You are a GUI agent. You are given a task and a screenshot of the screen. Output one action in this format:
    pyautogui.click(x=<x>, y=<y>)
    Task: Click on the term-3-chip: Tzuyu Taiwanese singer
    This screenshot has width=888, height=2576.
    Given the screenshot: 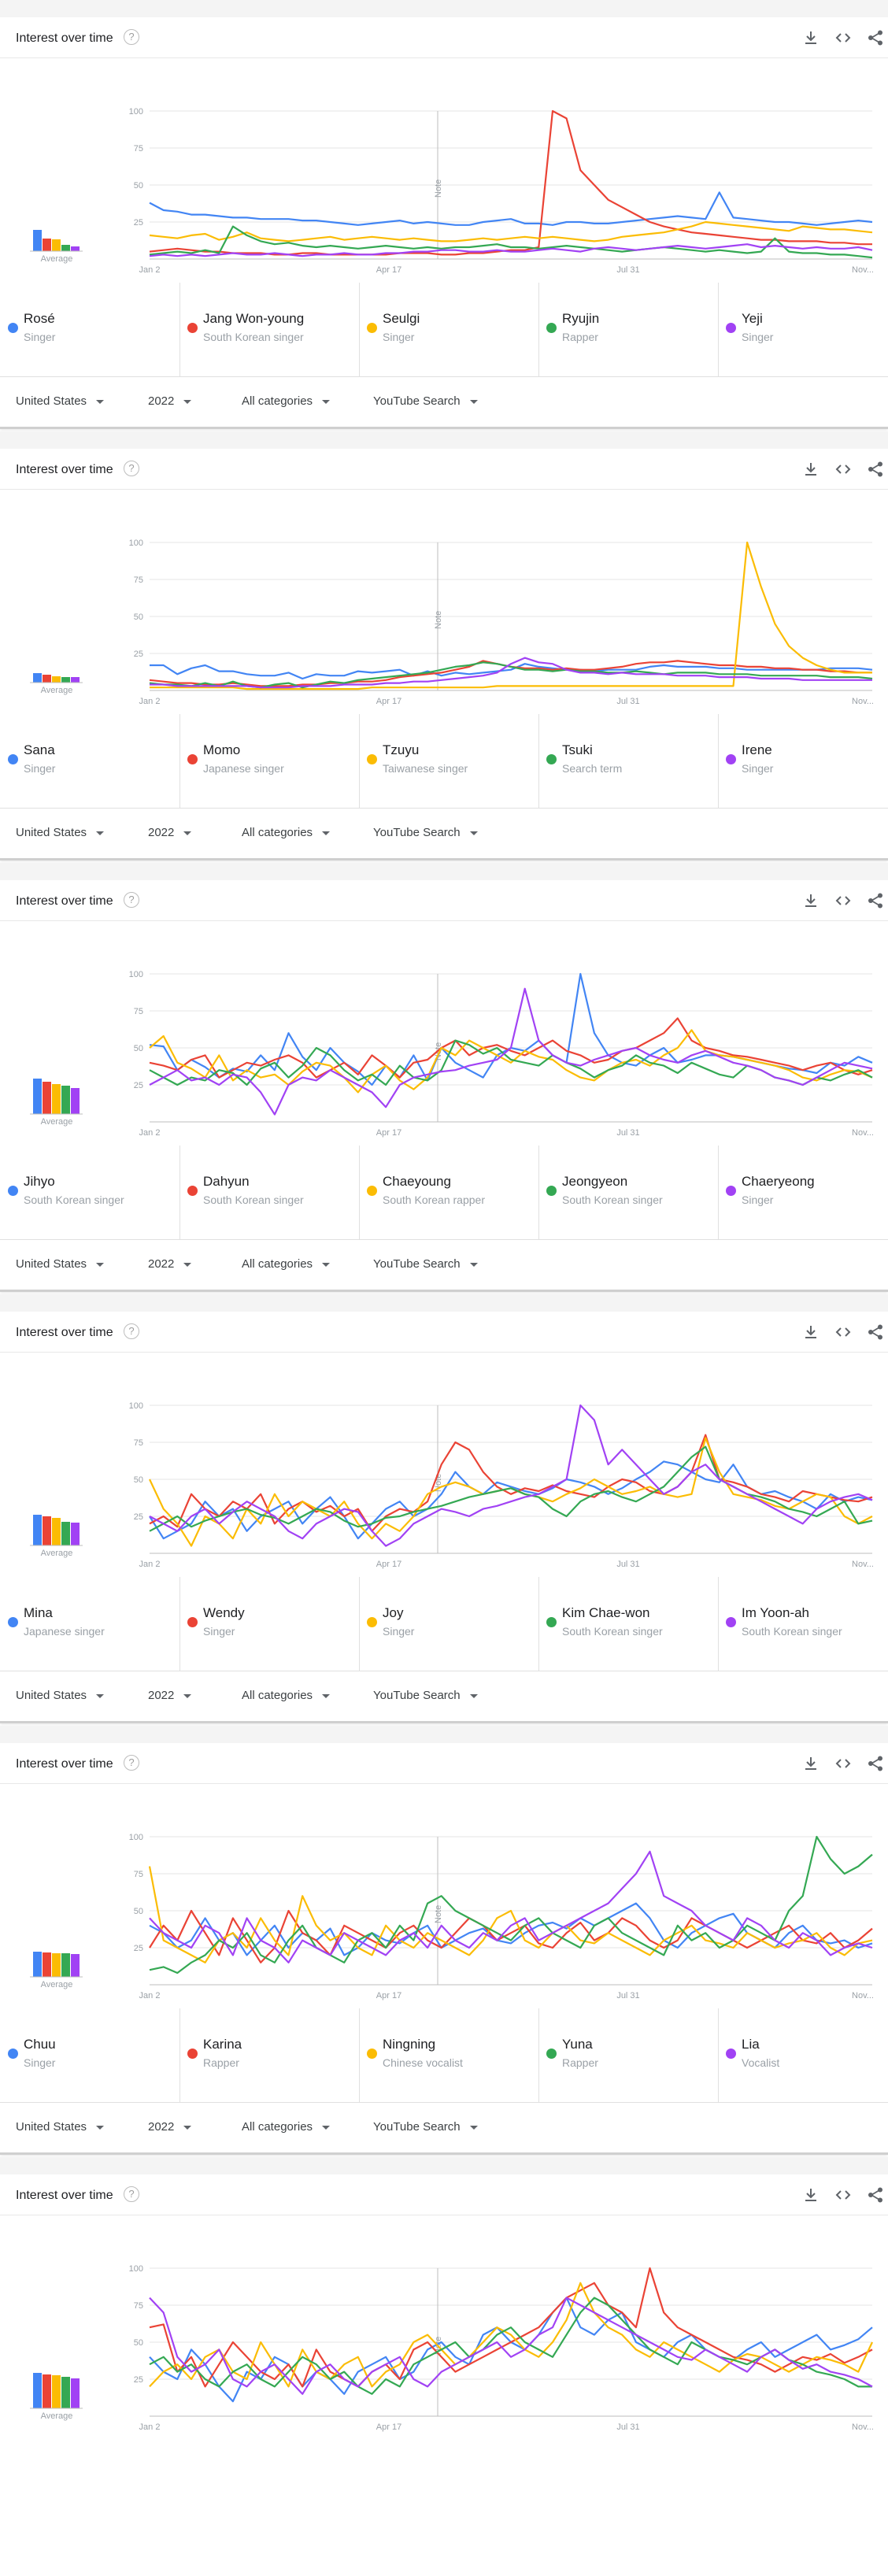 What is the action you would take?
    pyautogui.click(x=448, y=761)
    